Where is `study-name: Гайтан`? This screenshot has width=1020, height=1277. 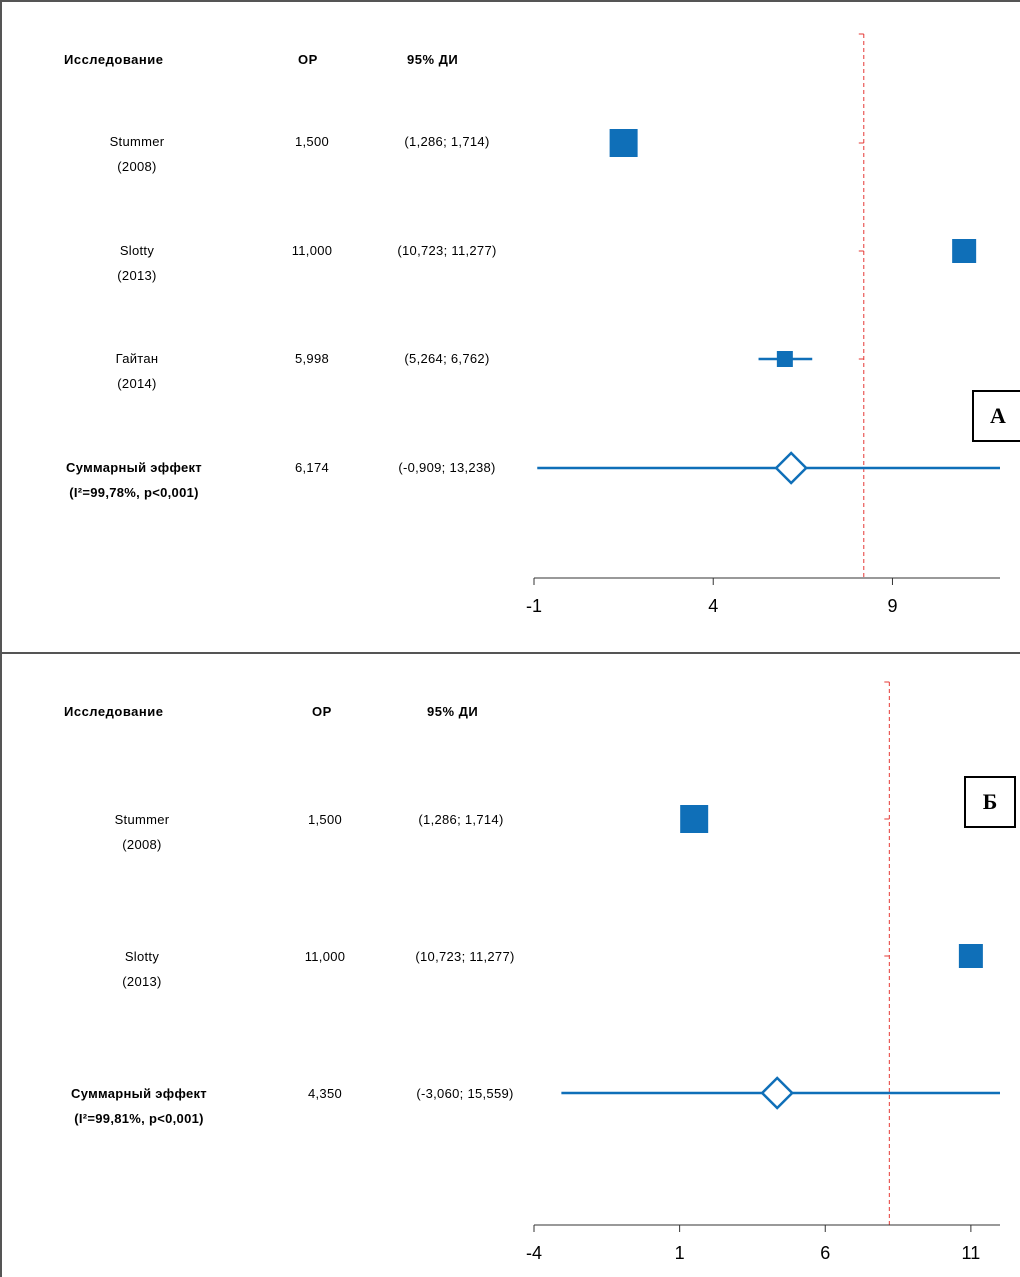
study-name: Гайтан is located at coordinates (137, 358).